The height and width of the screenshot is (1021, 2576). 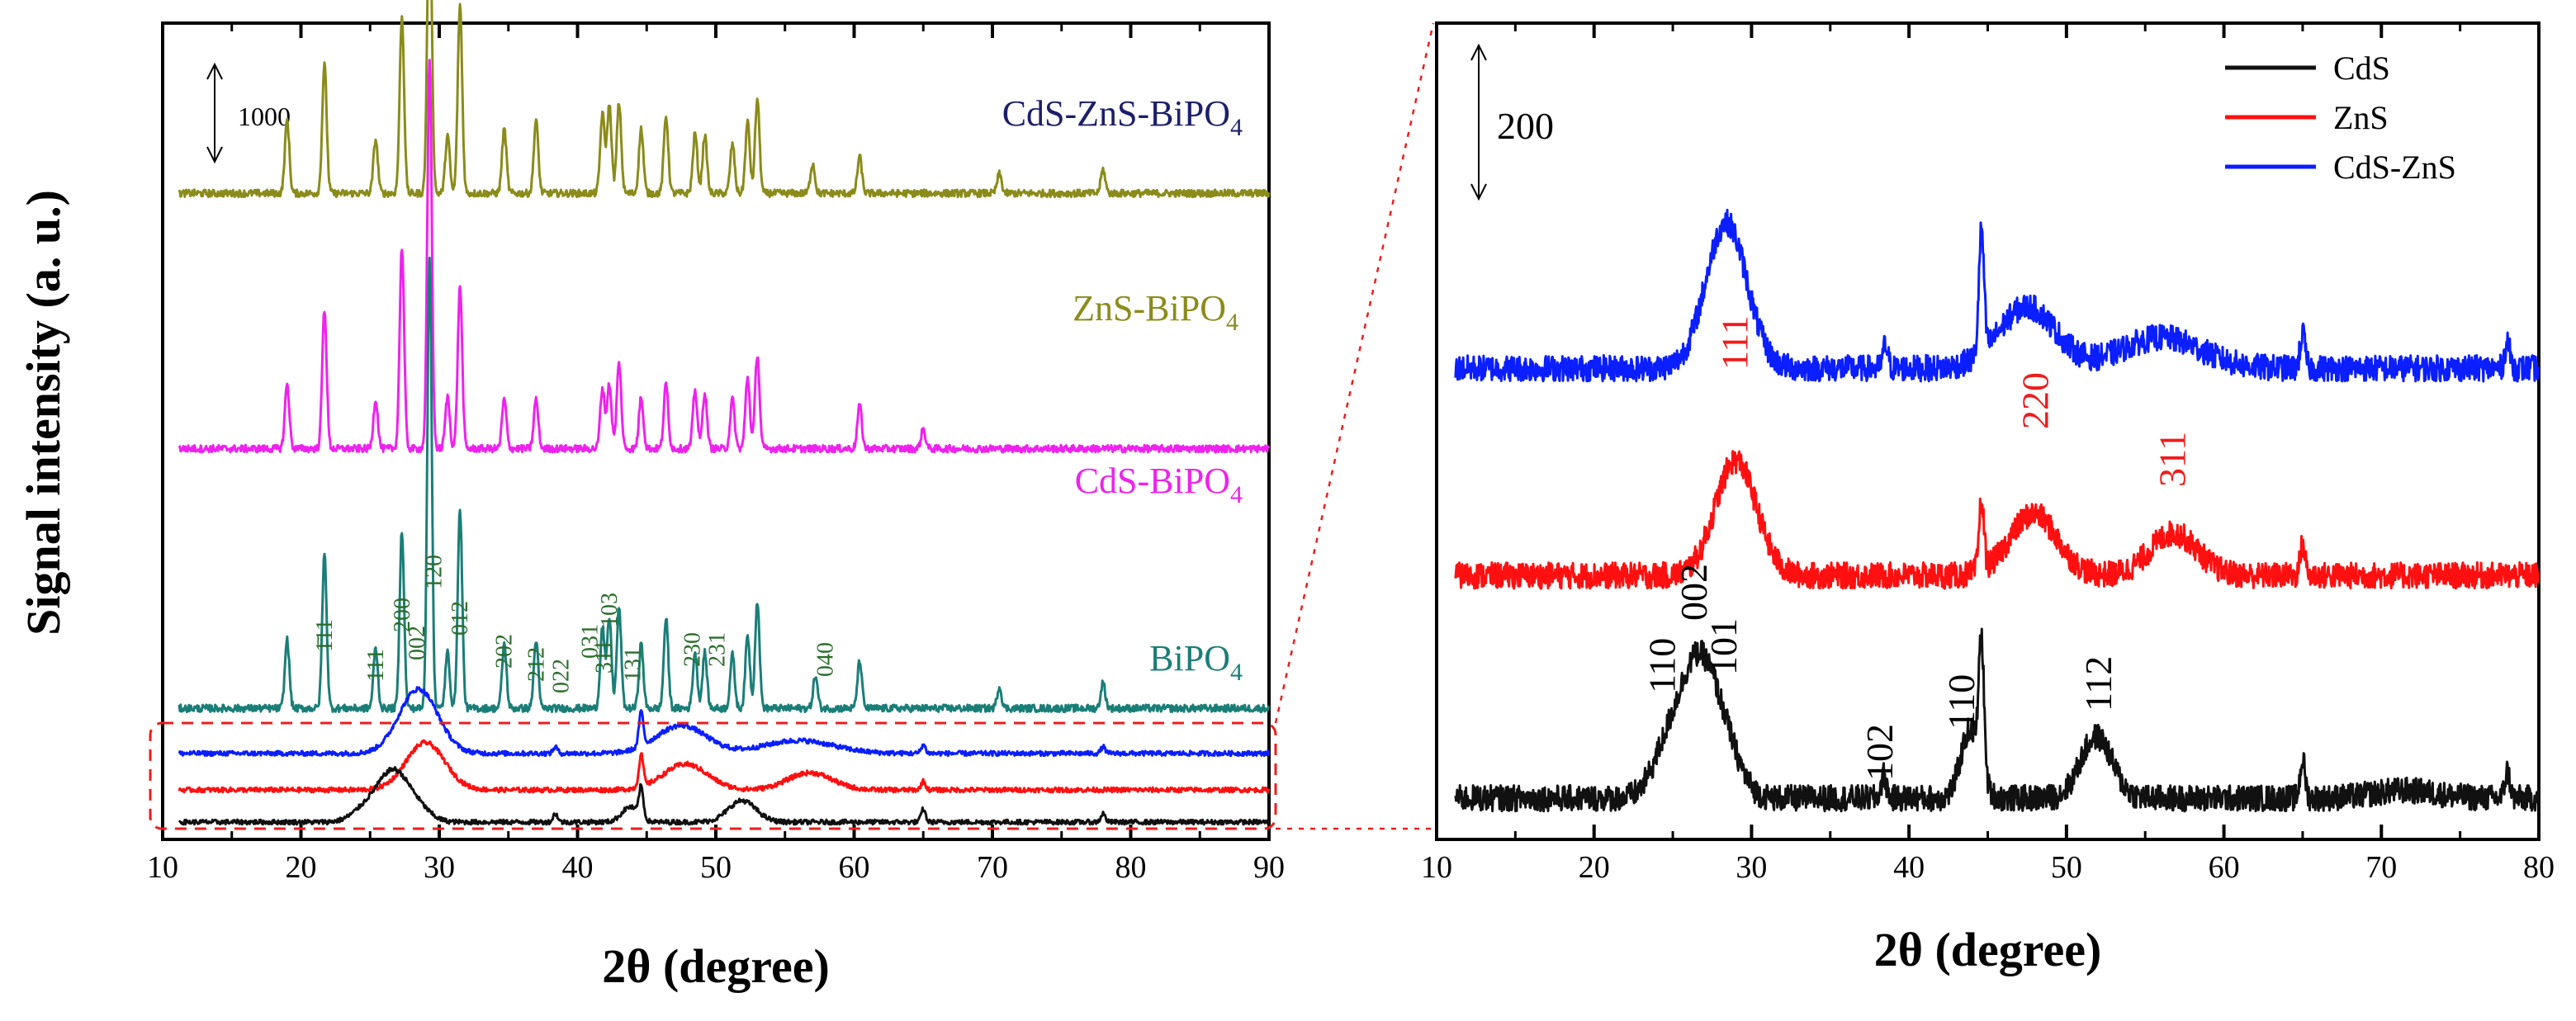 I want to click on reflection-label: 111, so click(x=376, y=665).